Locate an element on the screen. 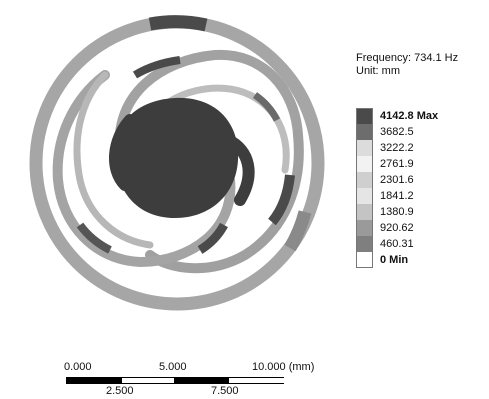 The width and height of the screenshot is (489, 399). spiral-arm-left-inner is located at coordinates (113, 160).